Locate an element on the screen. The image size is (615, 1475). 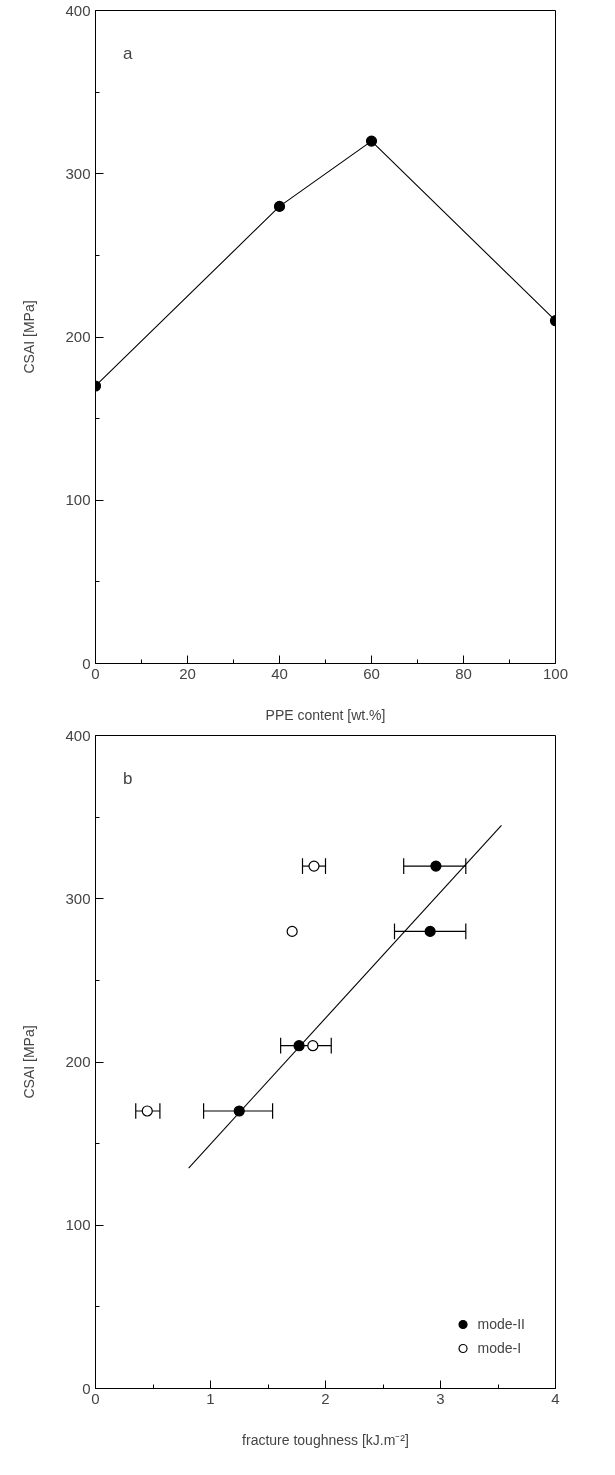
x-tick-label: 20 is located at coordinates (187, 673).